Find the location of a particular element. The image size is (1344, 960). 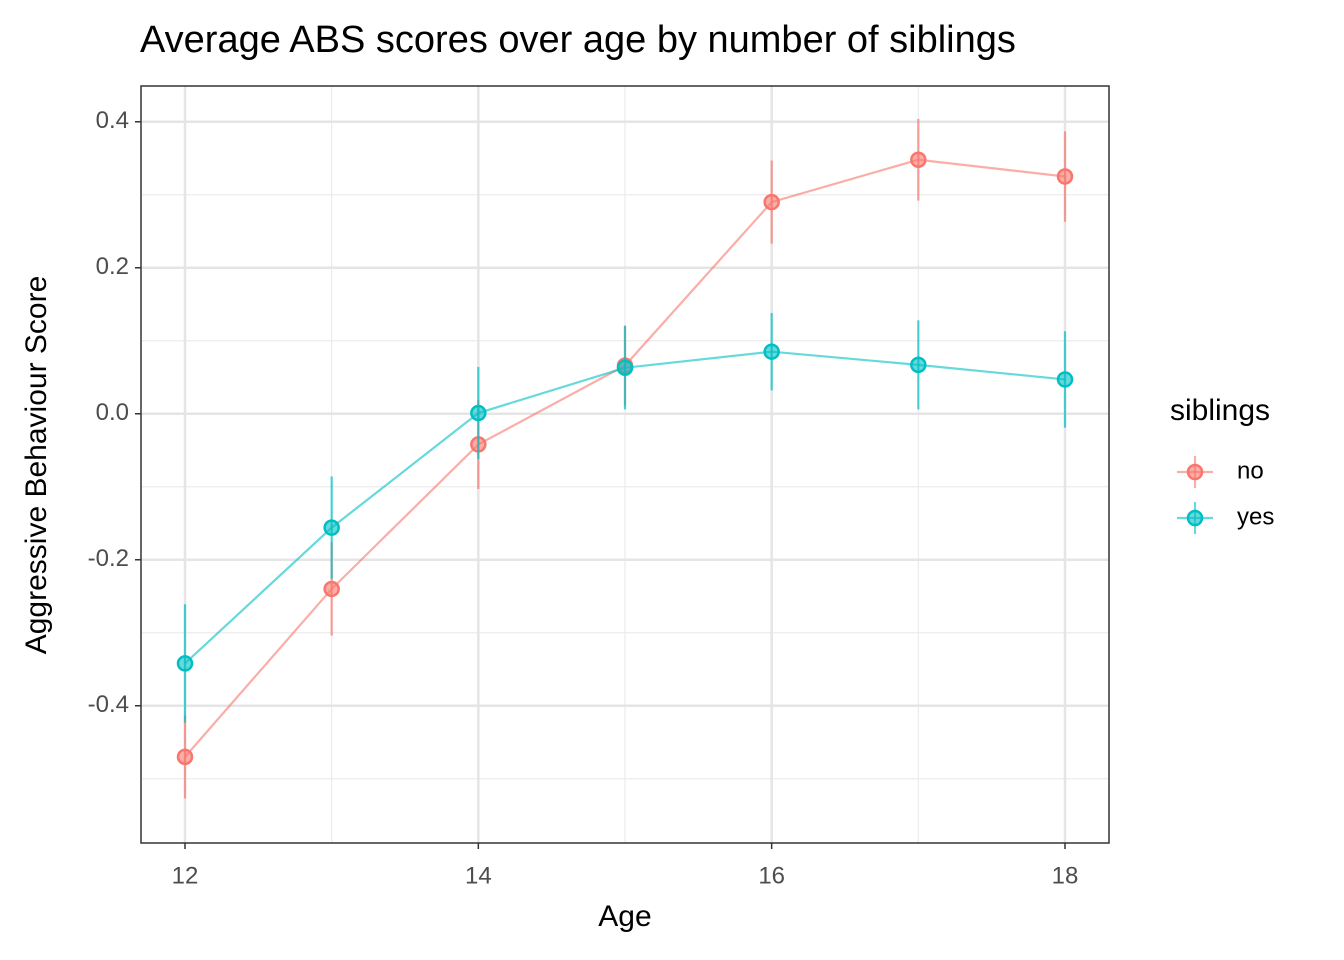

legend-label: yes is located at coordinates (1255, 516).